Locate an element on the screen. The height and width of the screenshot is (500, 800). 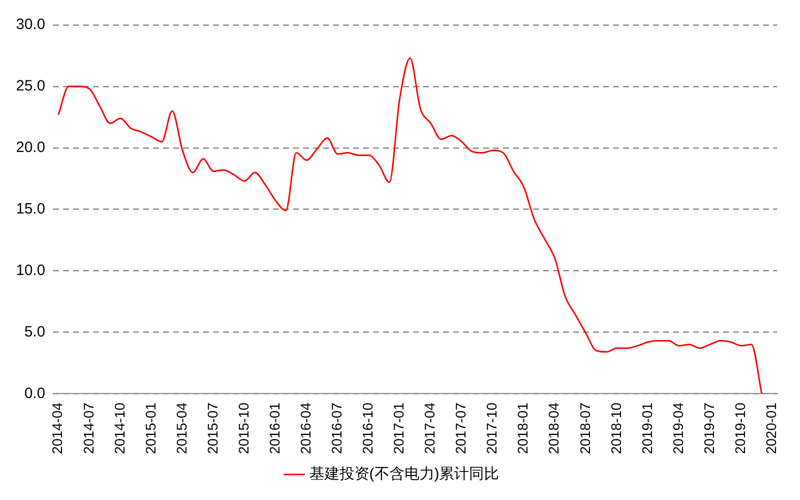
x-tick-label: 2015-10 is located at coordinates (243, 428).